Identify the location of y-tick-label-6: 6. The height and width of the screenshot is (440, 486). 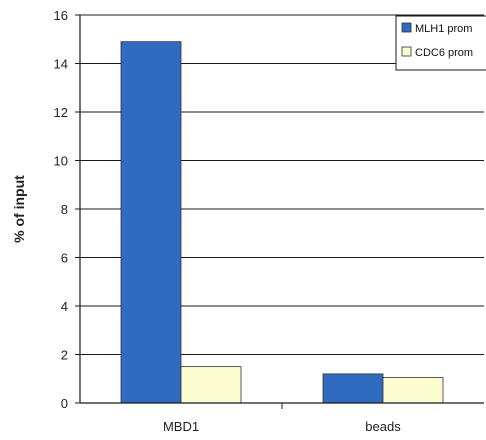
(64, 258).